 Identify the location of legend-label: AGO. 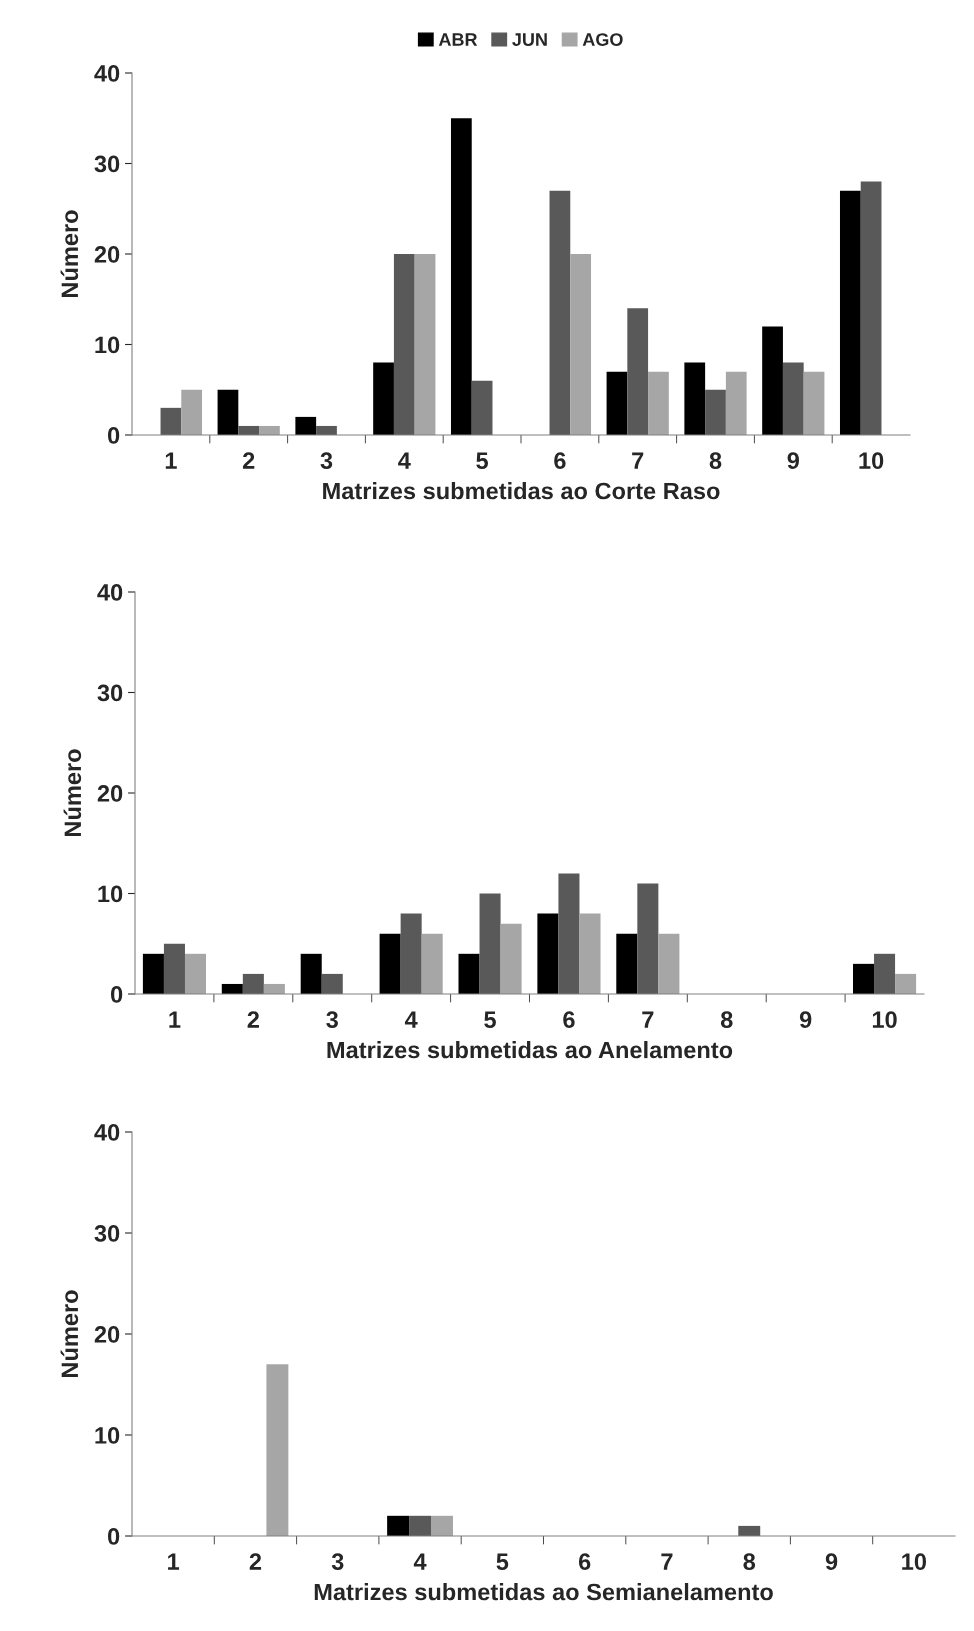
(602, 39).